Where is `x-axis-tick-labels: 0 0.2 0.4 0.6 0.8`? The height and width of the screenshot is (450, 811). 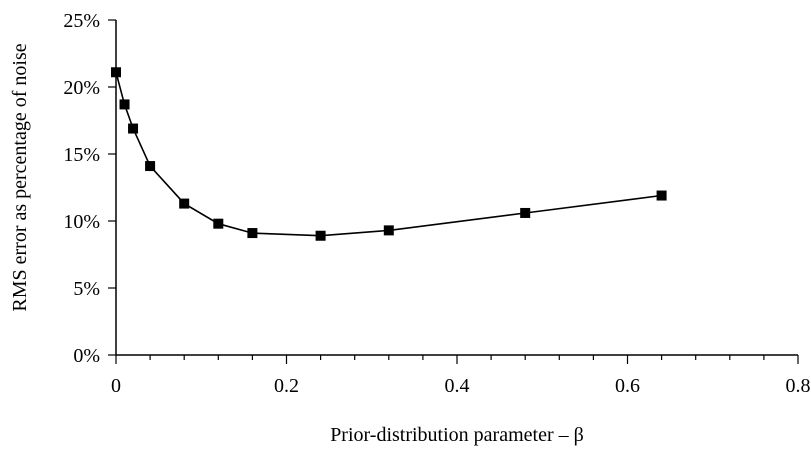 x-axis-tick-labels: 0 0.2 0.4 0.6 0.8 is located at coordinates (461, 386).